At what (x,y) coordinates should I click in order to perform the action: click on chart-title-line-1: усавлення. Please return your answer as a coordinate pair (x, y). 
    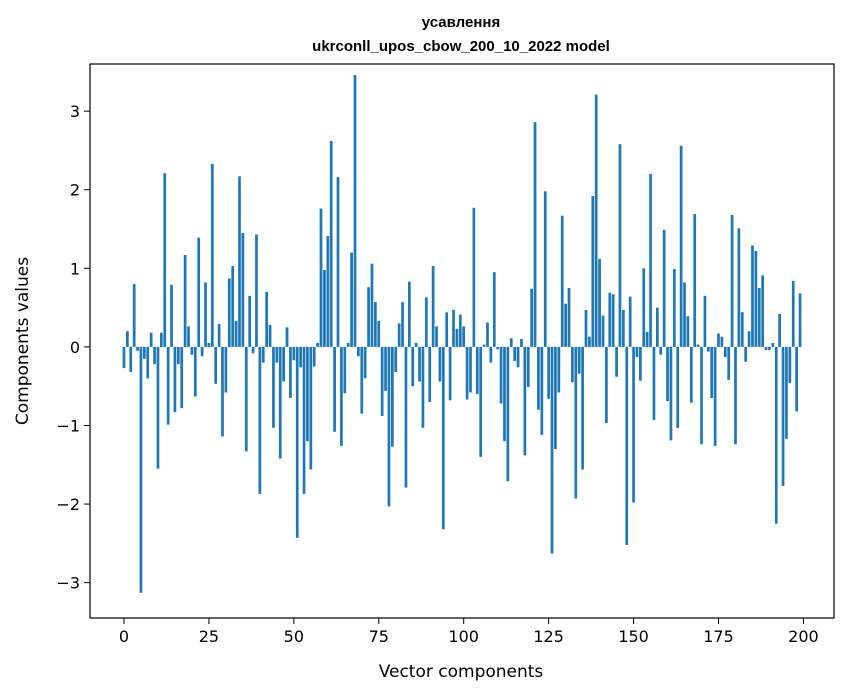
    Looking at the image, I should click on (461, 22).